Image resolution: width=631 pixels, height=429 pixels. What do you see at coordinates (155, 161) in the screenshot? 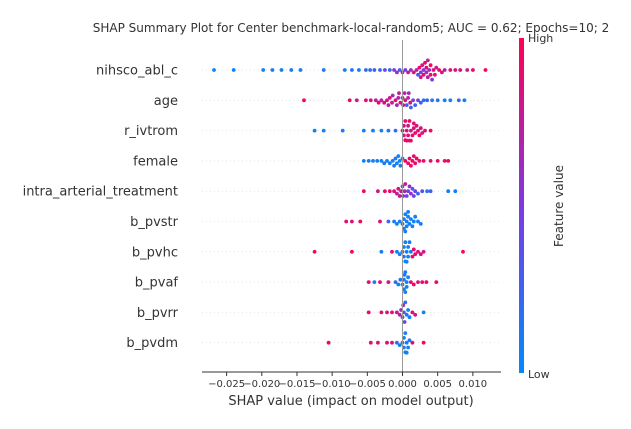
I see `feature-label: female` at bounding box center [155, 161].